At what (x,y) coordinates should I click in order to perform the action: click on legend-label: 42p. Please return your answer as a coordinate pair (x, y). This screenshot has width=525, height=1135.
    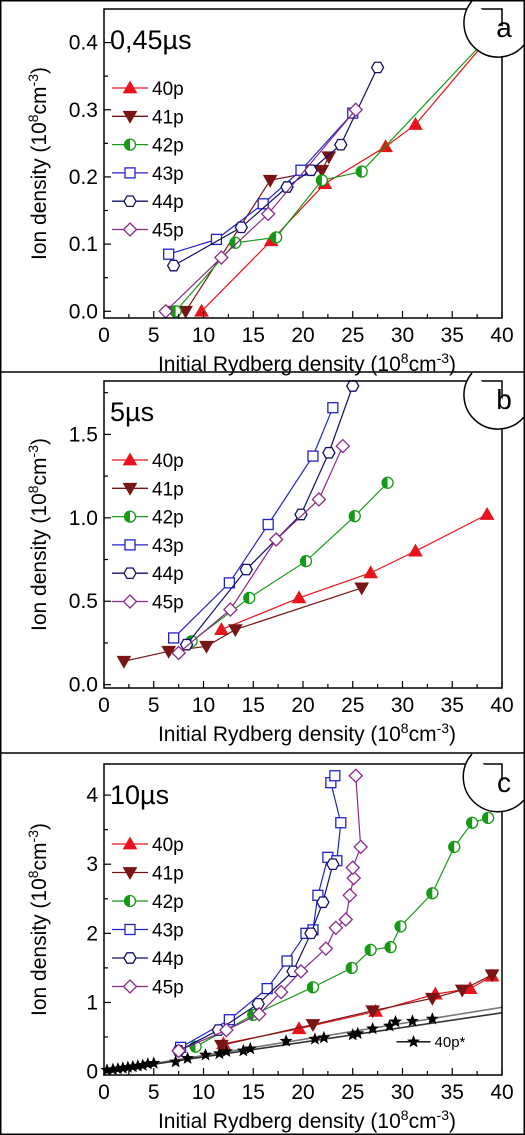
    Looking at the image, I should click on (168, 902).